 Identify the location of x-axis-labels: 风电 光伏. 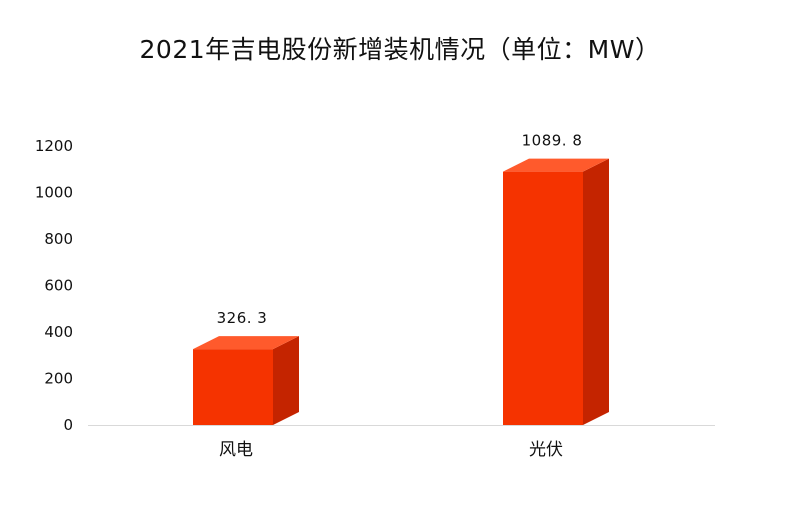
(391, 450).